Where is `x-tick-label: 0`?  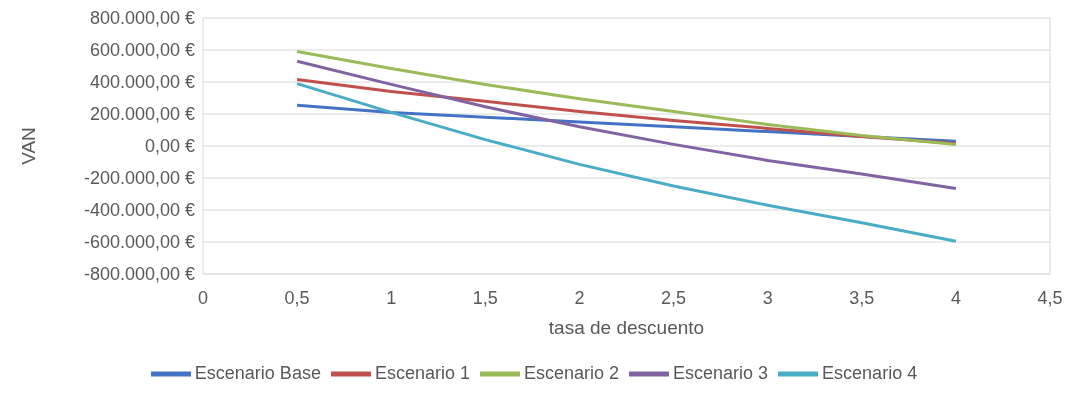
x-tick-label: 0 is located at coordinates (203, 298).